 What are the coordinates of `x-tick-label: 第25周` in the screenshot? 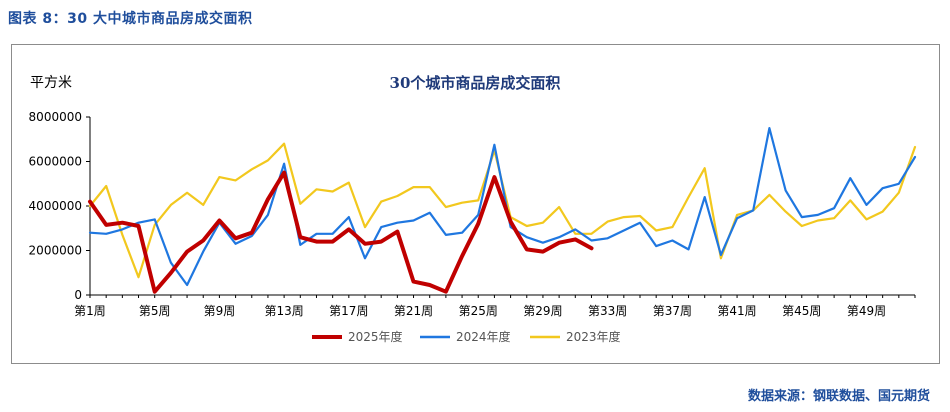 It's located at (478, 311).